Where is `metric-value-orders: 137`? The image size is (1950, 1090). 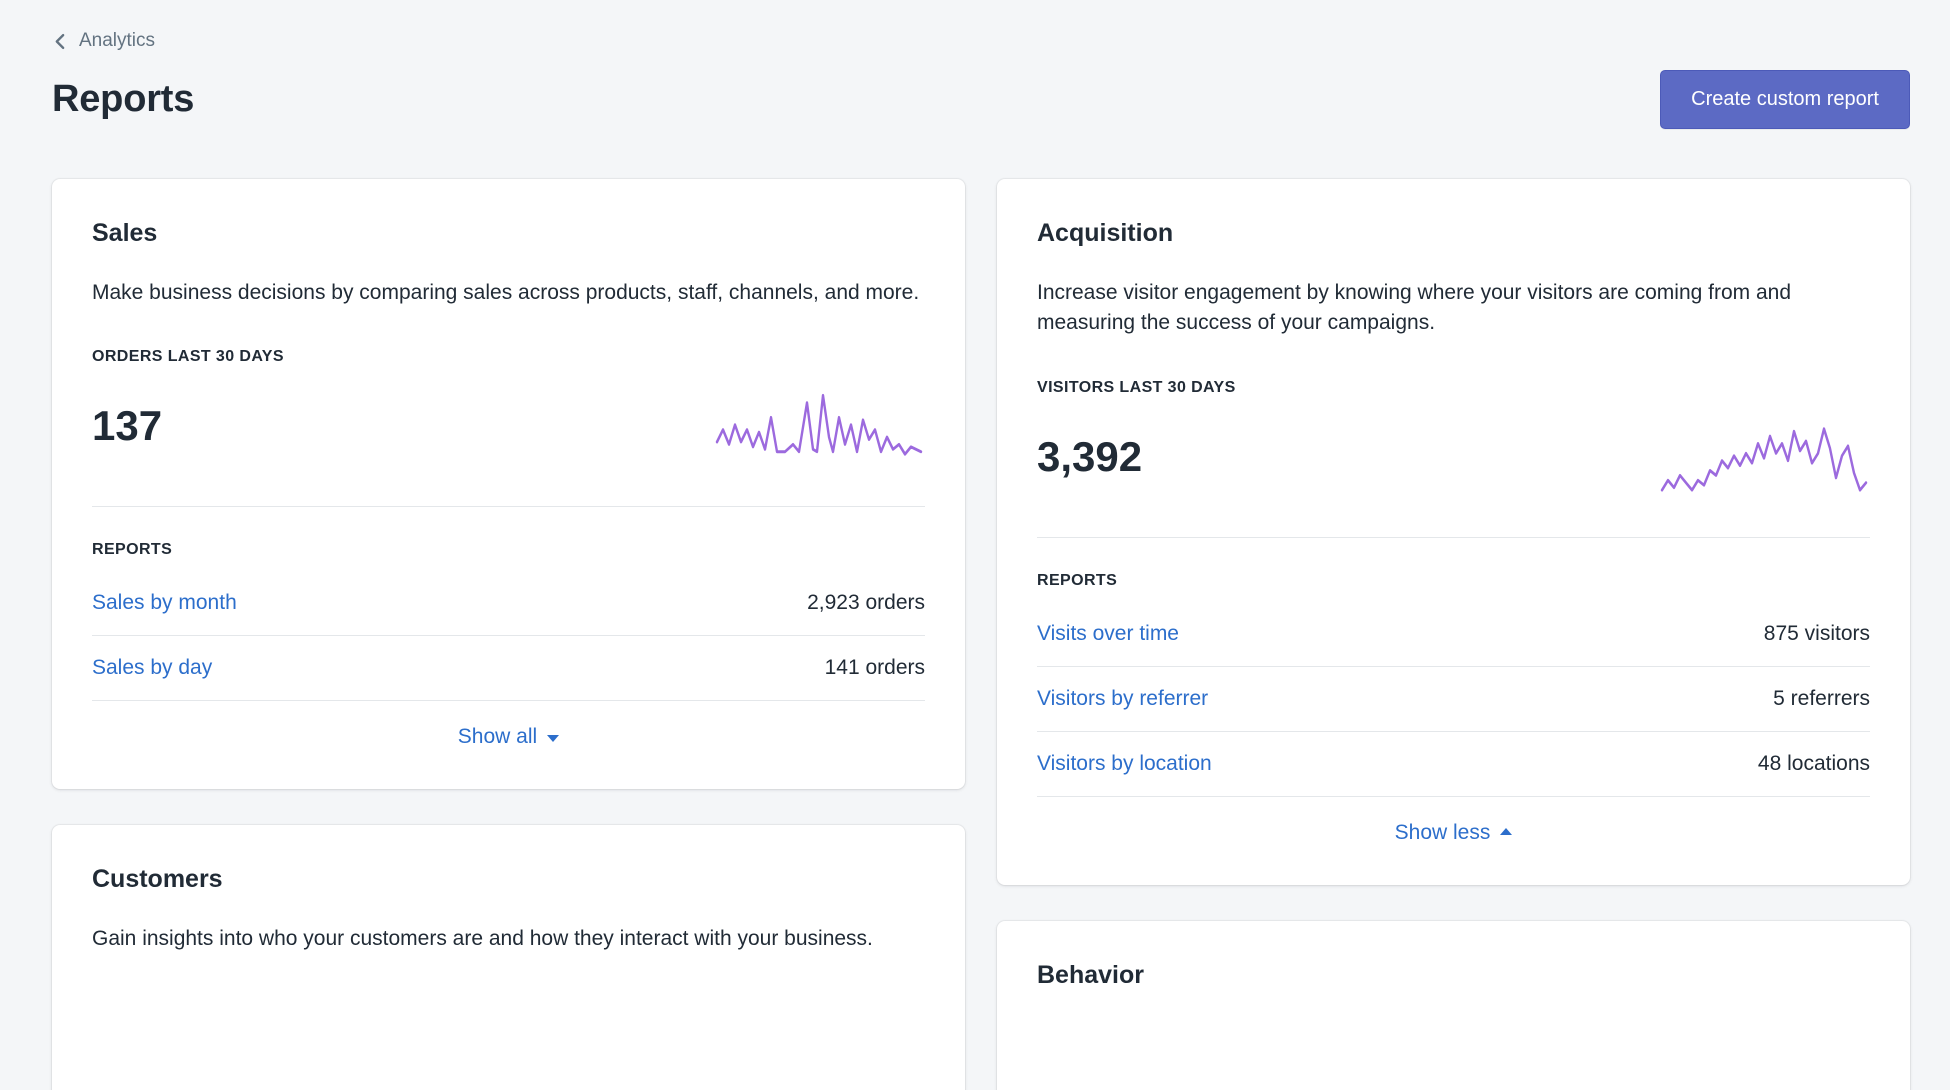 metric-value-orders: 137 is located at coordinates (127, 426).